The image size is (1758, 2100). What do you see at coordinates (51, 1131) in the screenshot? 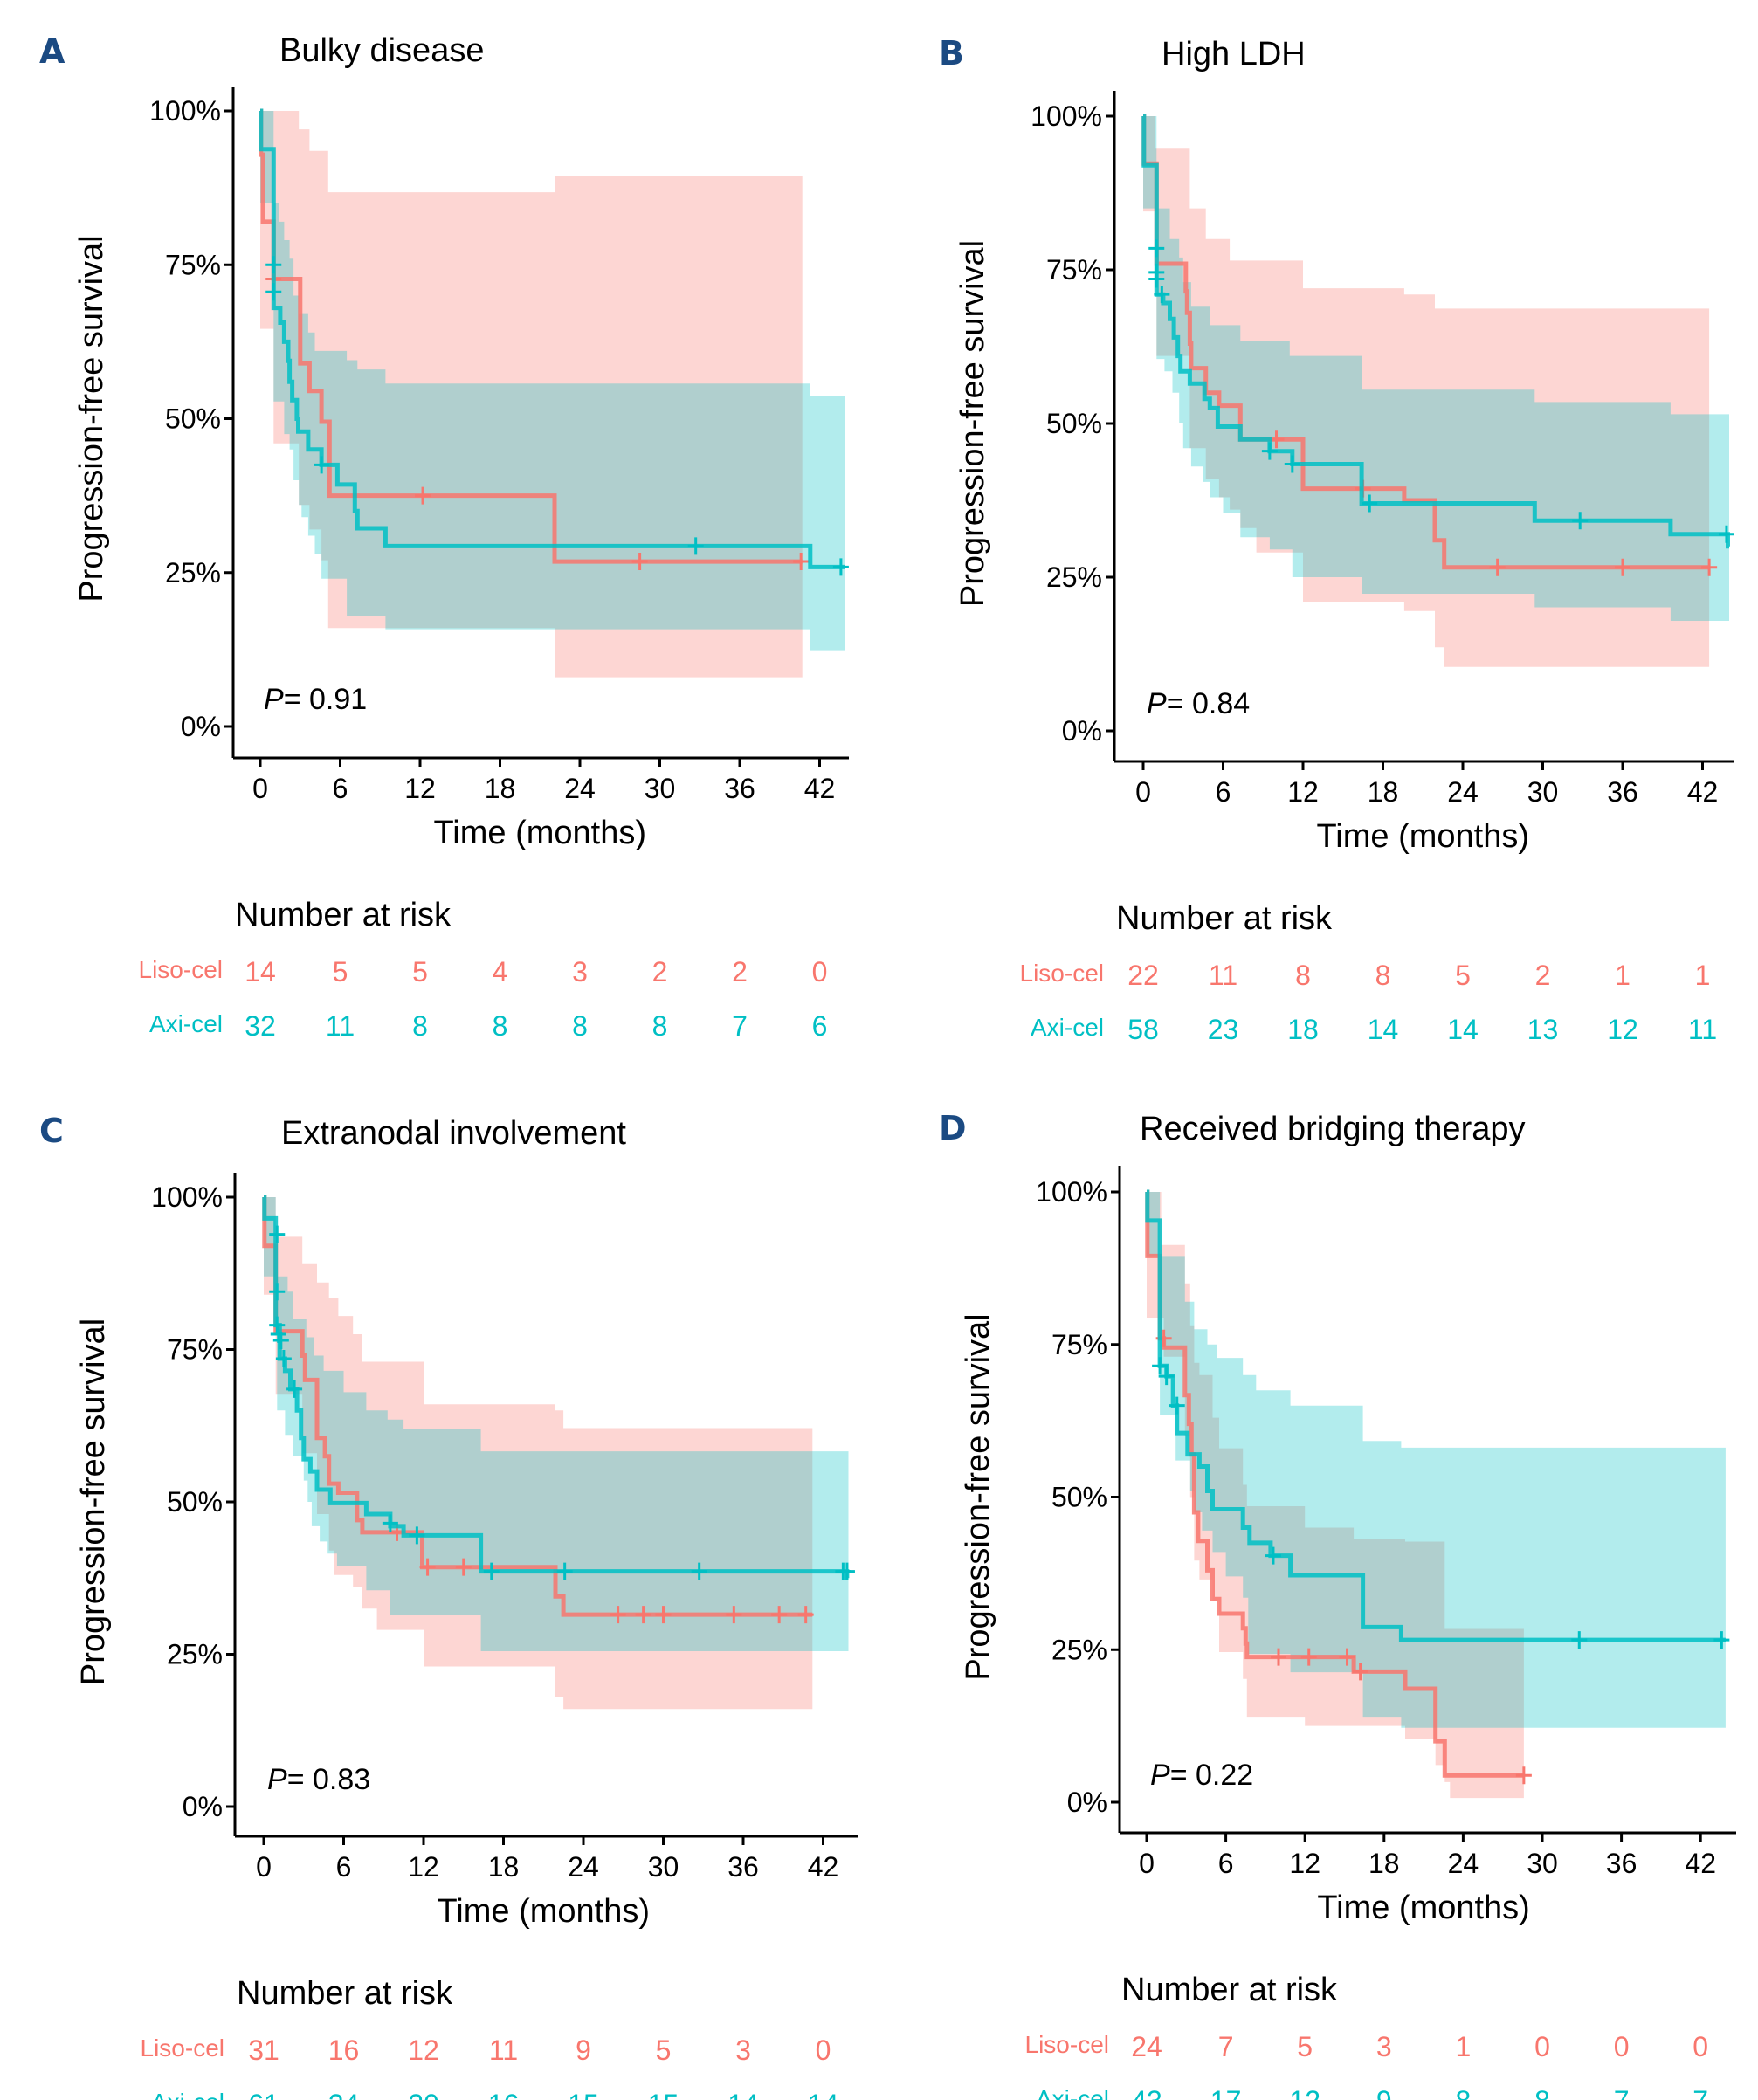
I see `panel-letter: C` at bounding box center [51, 1131].